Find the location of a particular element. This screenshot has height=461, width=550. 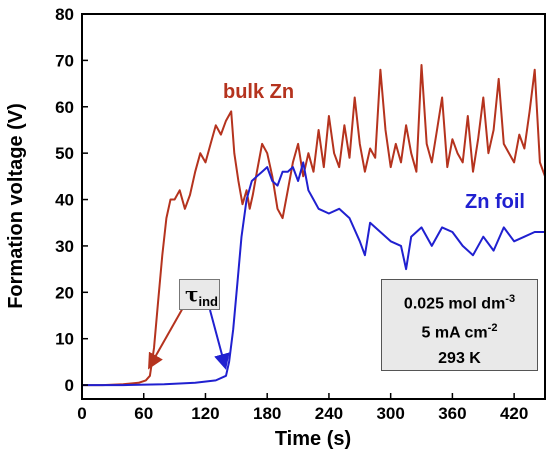

y-tick-label: 30 is located at coordinates (64, 246).